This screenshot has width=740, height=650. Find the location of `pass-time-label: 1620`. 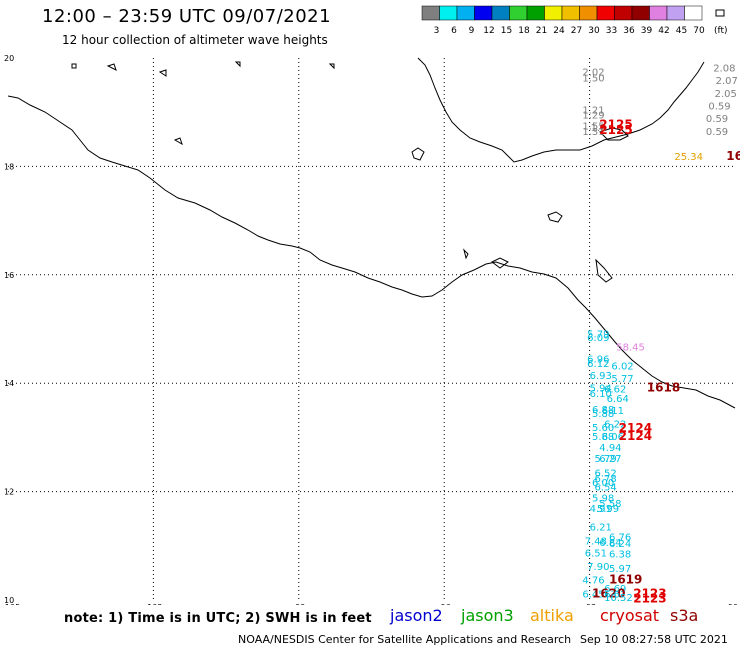

pass-time-label: 1620 is located at coordinates (608, 593).